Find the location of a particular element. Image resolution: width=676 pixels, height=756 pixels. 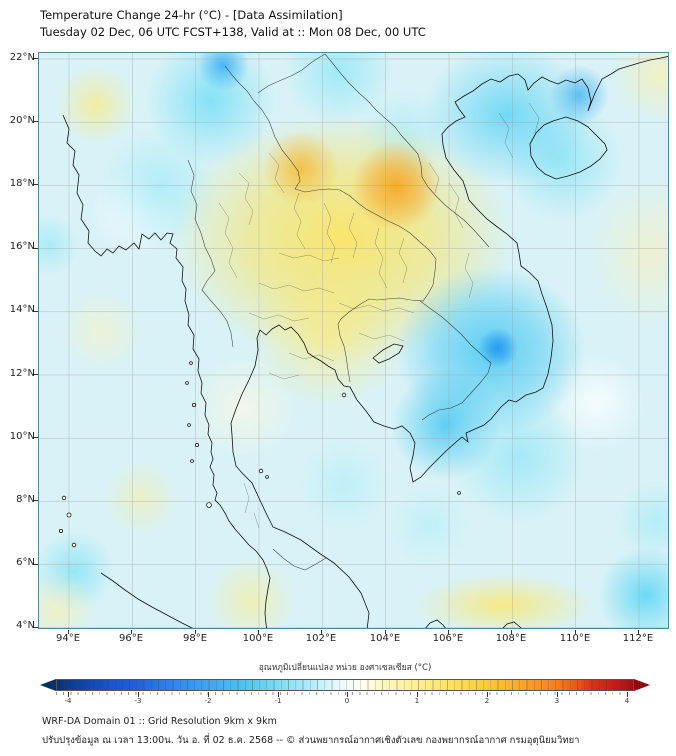

lat-label: 18°N is located at coordinates (22, 183).